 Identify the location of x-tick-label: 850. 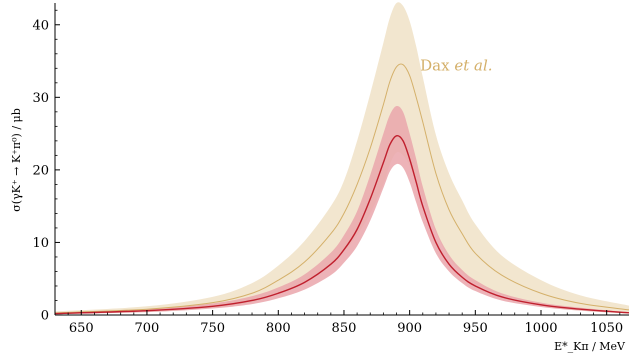
(344, 328).